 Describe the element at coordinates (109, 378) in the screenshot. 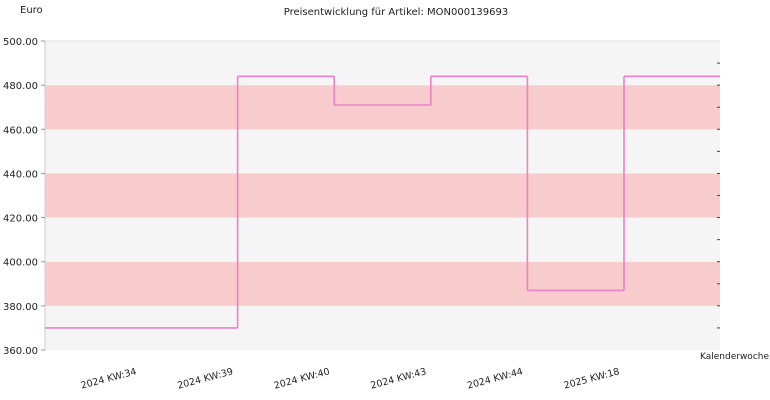

I see `x-tick-label: 2024 KW:34` at that location.